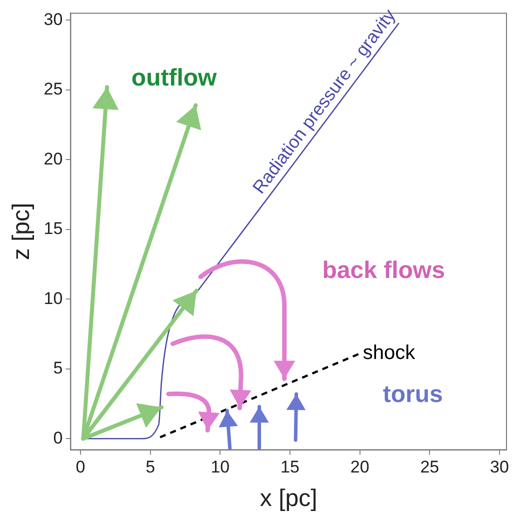  Describe the element at coordinates (174, 78) in the screenshot. I see `annotation: outflow` at that location.